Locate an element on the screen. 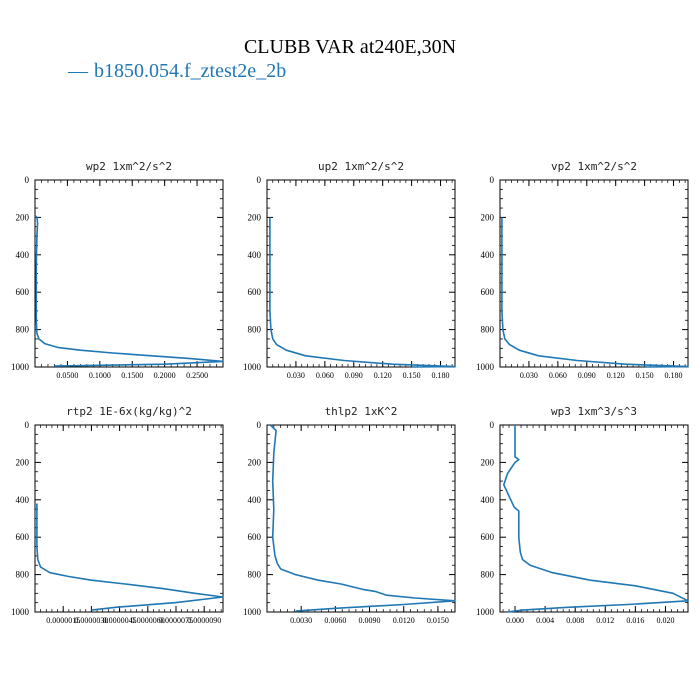  x-tick-label: 0.0000015 is located at coordinates (63, 620).